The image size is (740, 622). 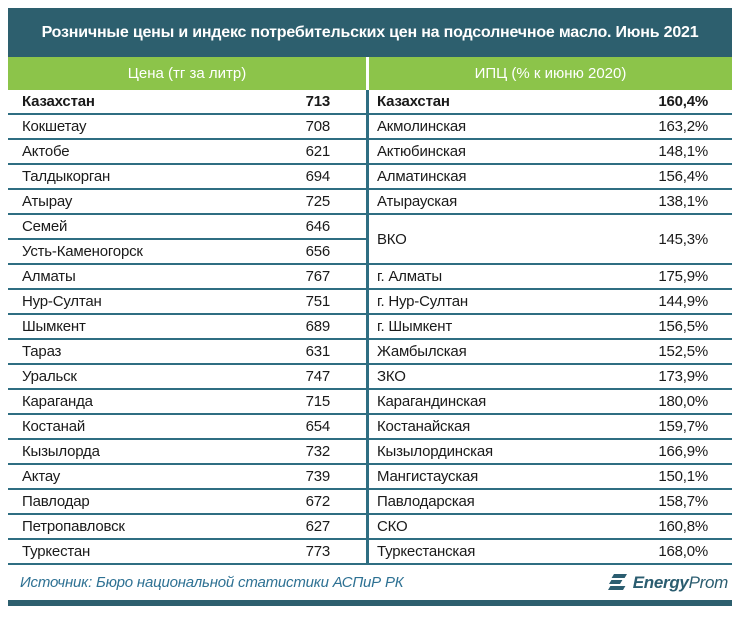 I want to click on table-row: Алматинская 156,4%, so click(x=550, y=177).